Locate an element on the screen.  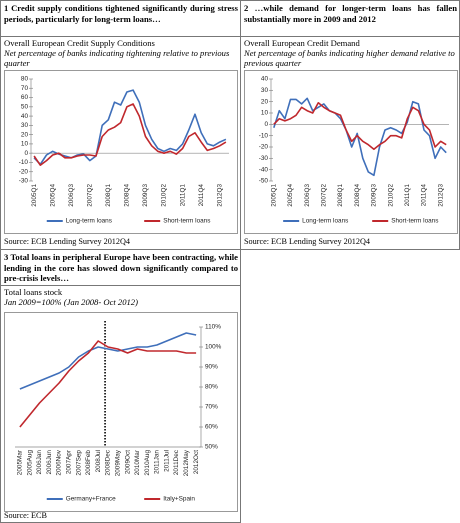
x-tick-label: 2010Mar is located at coordinates (137, 462).